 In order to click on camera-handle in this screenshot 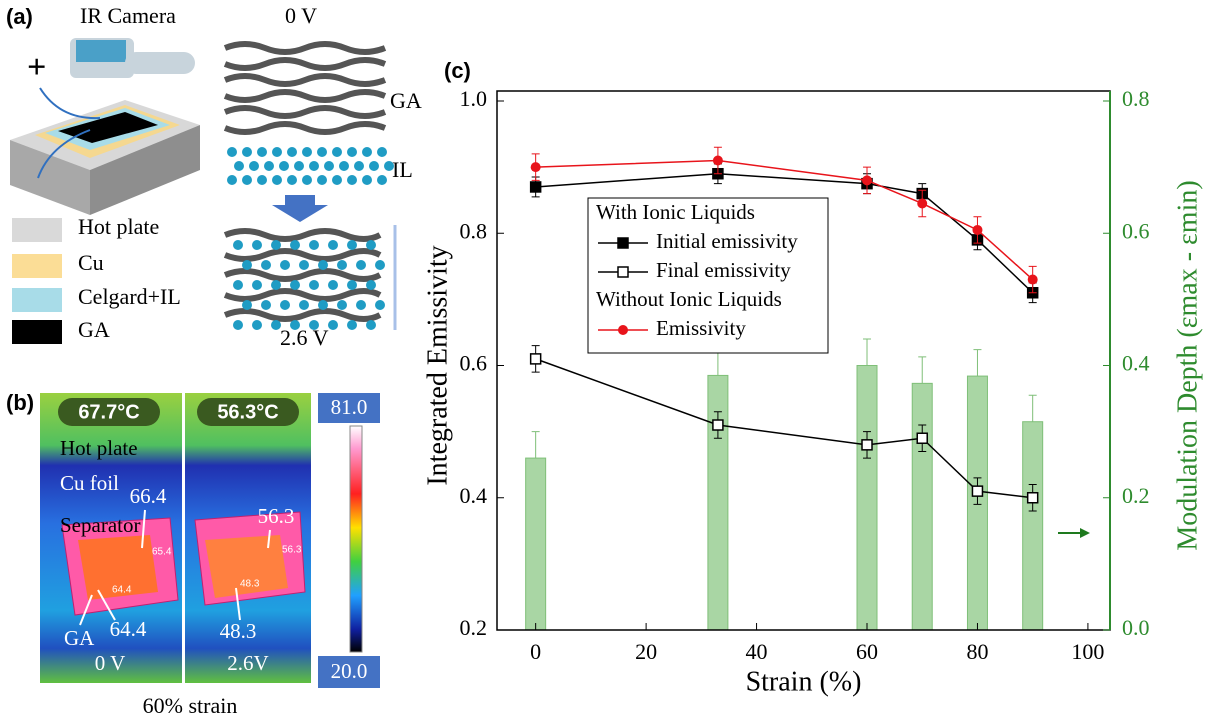, I will do `click(160, 63)`.